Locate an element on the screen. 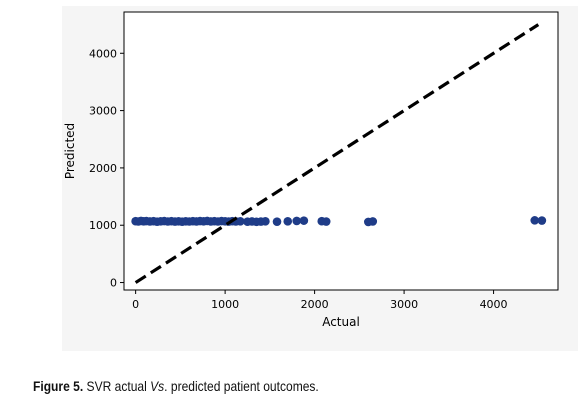 This screenshot has width=587, height=407. caption-text-2: . predicted patient outcomes. is located at coordinates (241, 386).